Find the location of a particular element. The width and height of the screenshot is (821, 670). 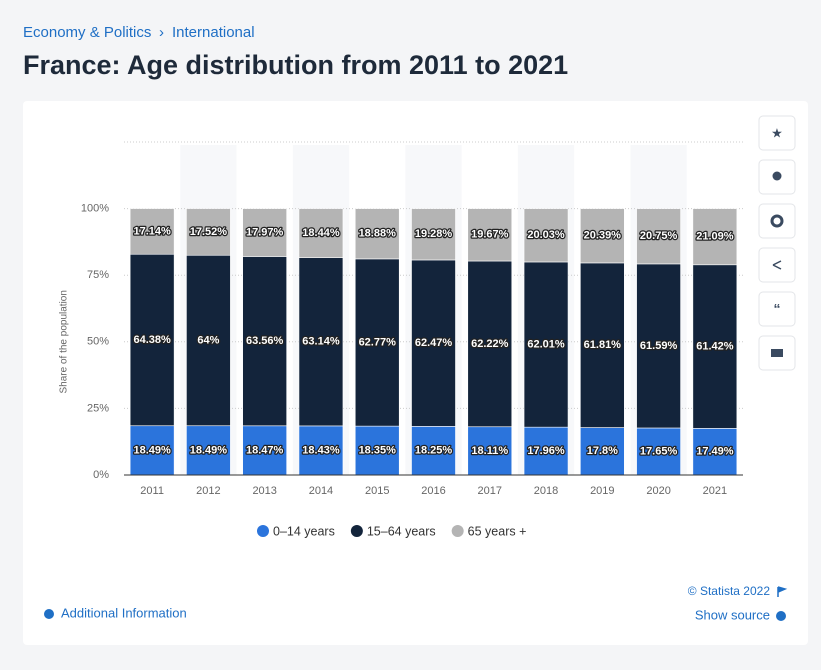

x-tick-label: 2021 is located at coordinates (715, 491).